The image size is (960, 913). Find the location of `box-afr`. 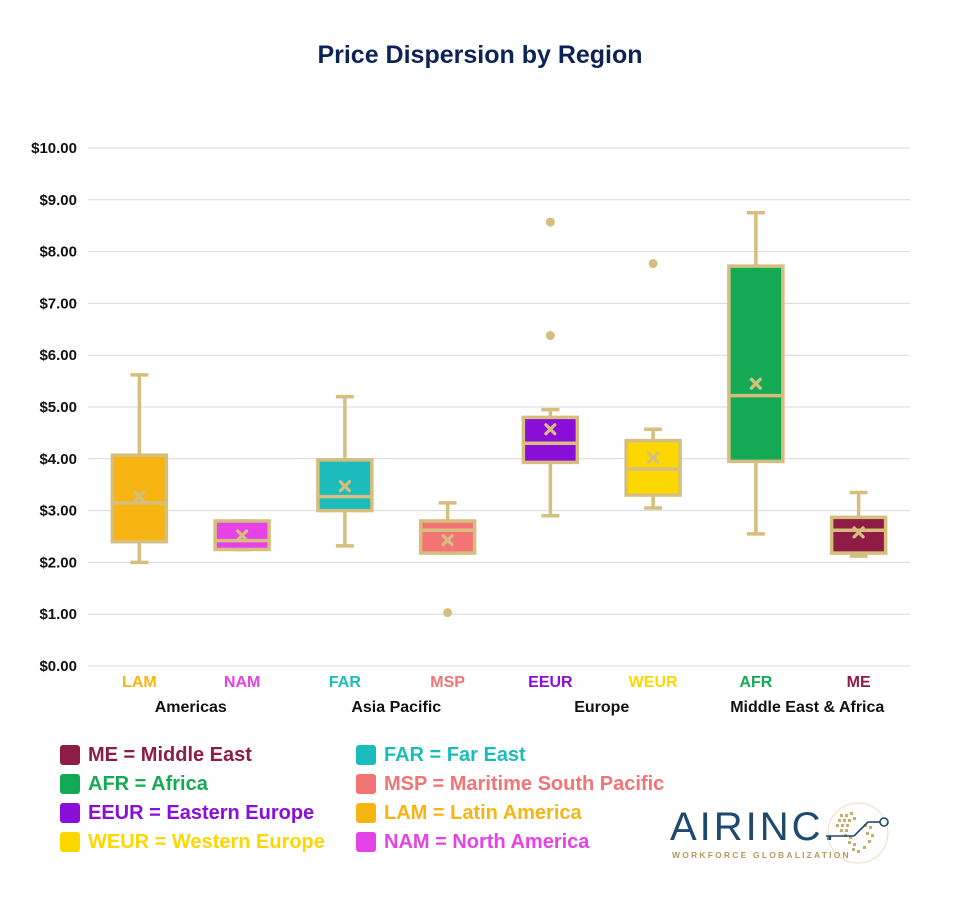

box-afr is located at coordinates (756, 373).